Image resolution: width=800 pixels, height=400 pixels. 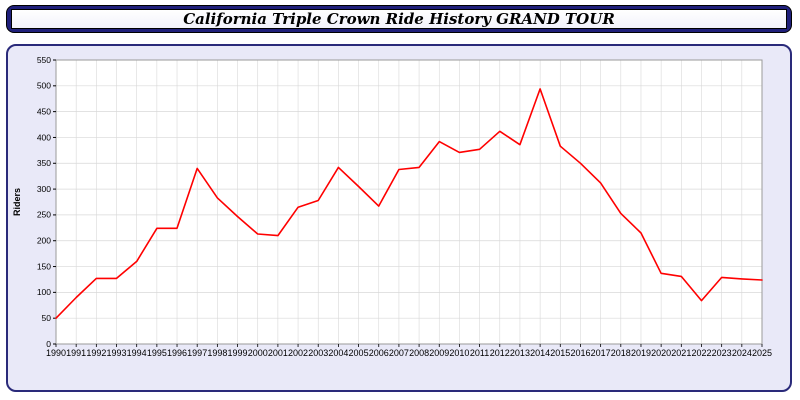 I want to click on y-tick-label: 0, so click(x=48, y=344).